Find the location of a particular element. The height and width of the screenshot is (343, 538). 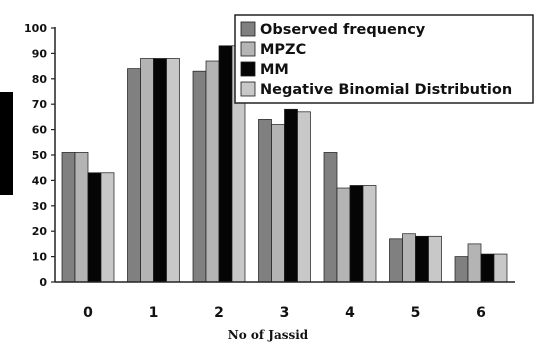

x-tick-label: 3 is located at coordinates (285, 313).